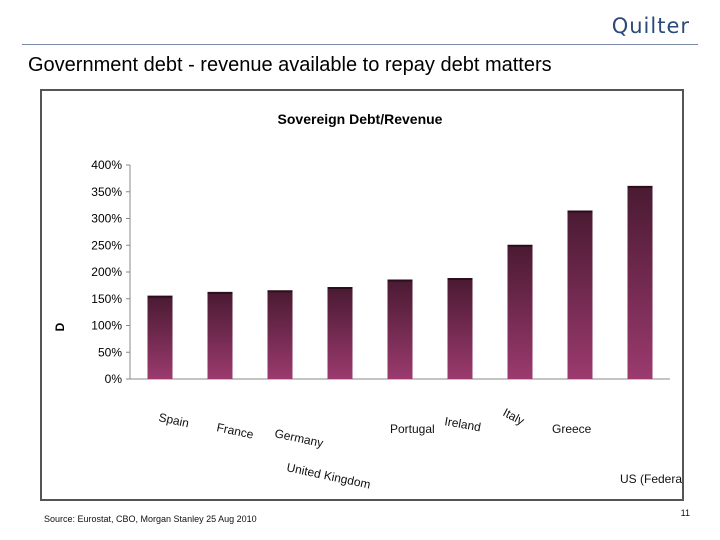 The width and height of the screenshot is (720, 540). What do you see at coordinates (298, 438) in the screenshot?
I see `x-tick-label: Germany` at bounding box center [298, 438].